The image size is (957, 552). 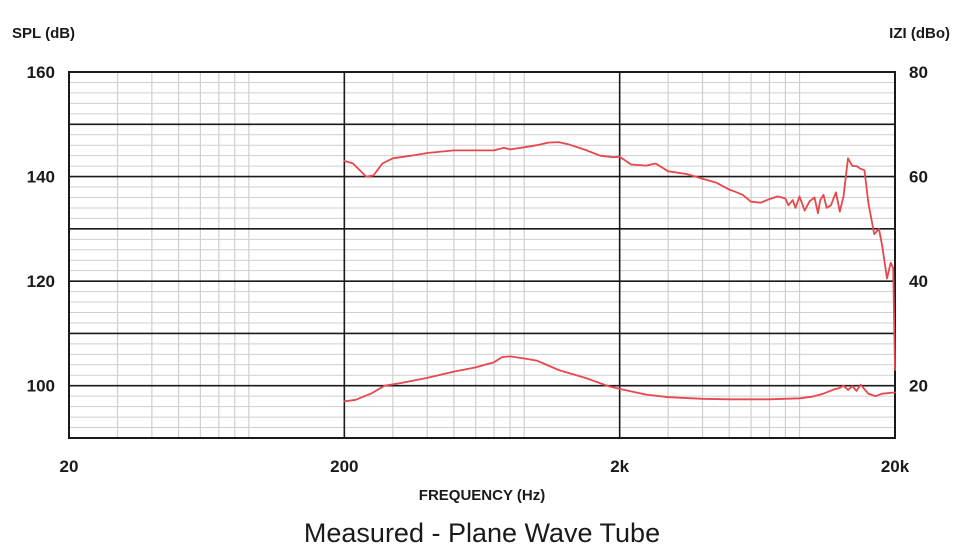 What do you see at coordinates (895, 466) in the screenshot?
I see `x-tick-label: 20k` at bounding box center [895, 466].